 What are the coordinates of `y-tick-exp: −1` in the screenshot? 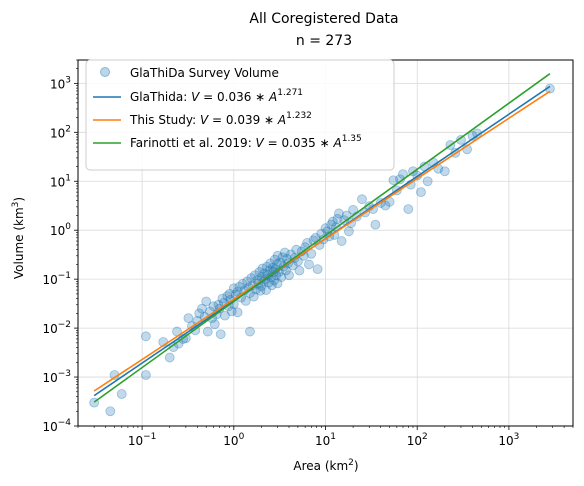 It's located at (64, 276).